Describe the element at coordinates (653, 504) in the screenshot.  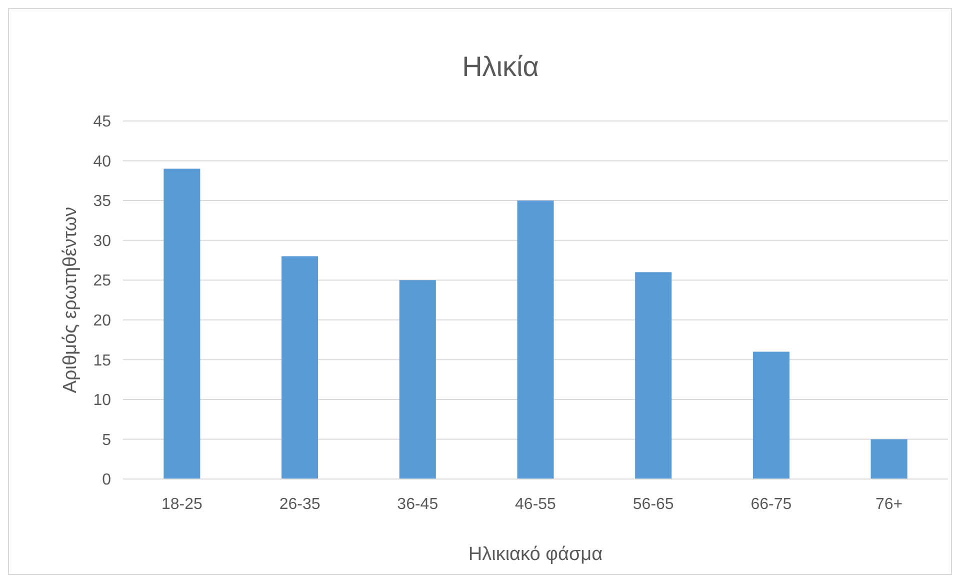
I see `x-tick-label: 56-65` at that location.